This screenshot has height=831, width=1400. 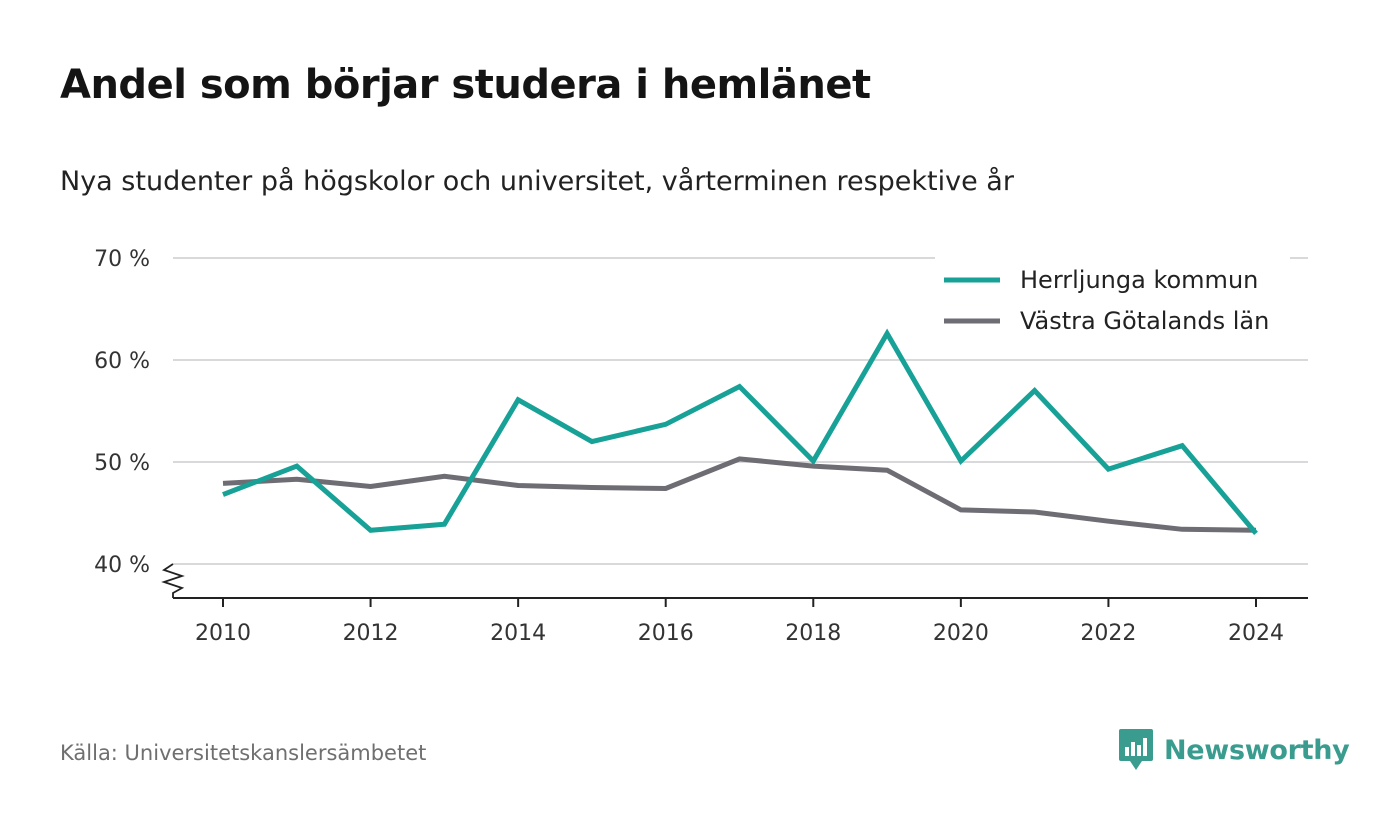 I want to click on axis-break-icon, so click(x=173, y=580).